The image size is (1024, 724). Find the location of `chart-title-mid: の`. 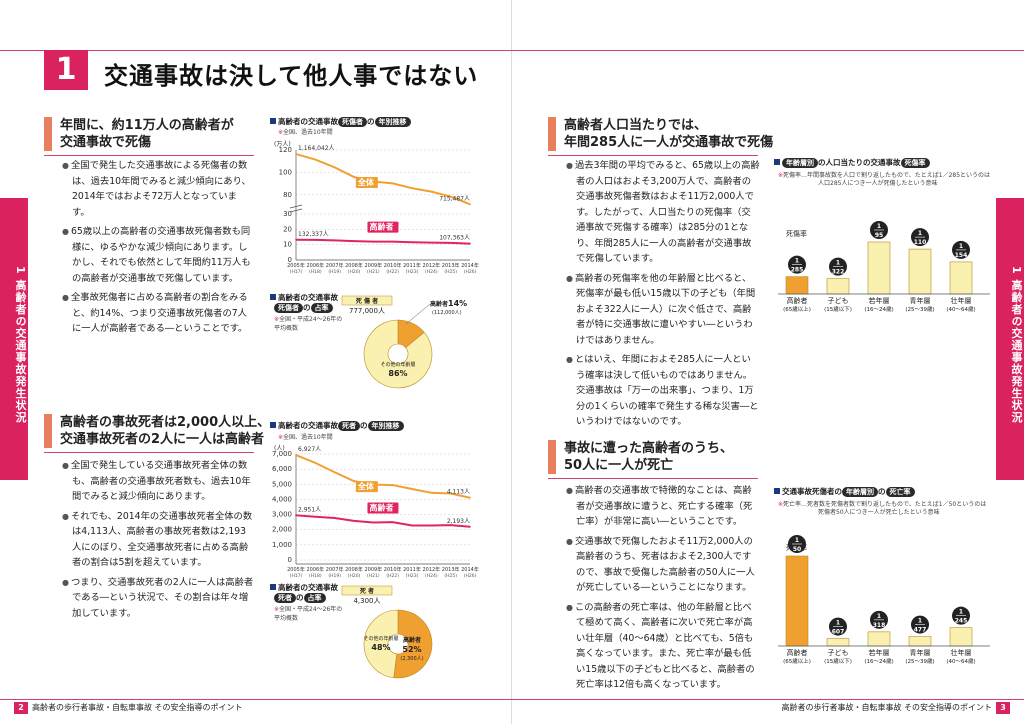

chart-title-mid: の is located at coordinates (364, 425).